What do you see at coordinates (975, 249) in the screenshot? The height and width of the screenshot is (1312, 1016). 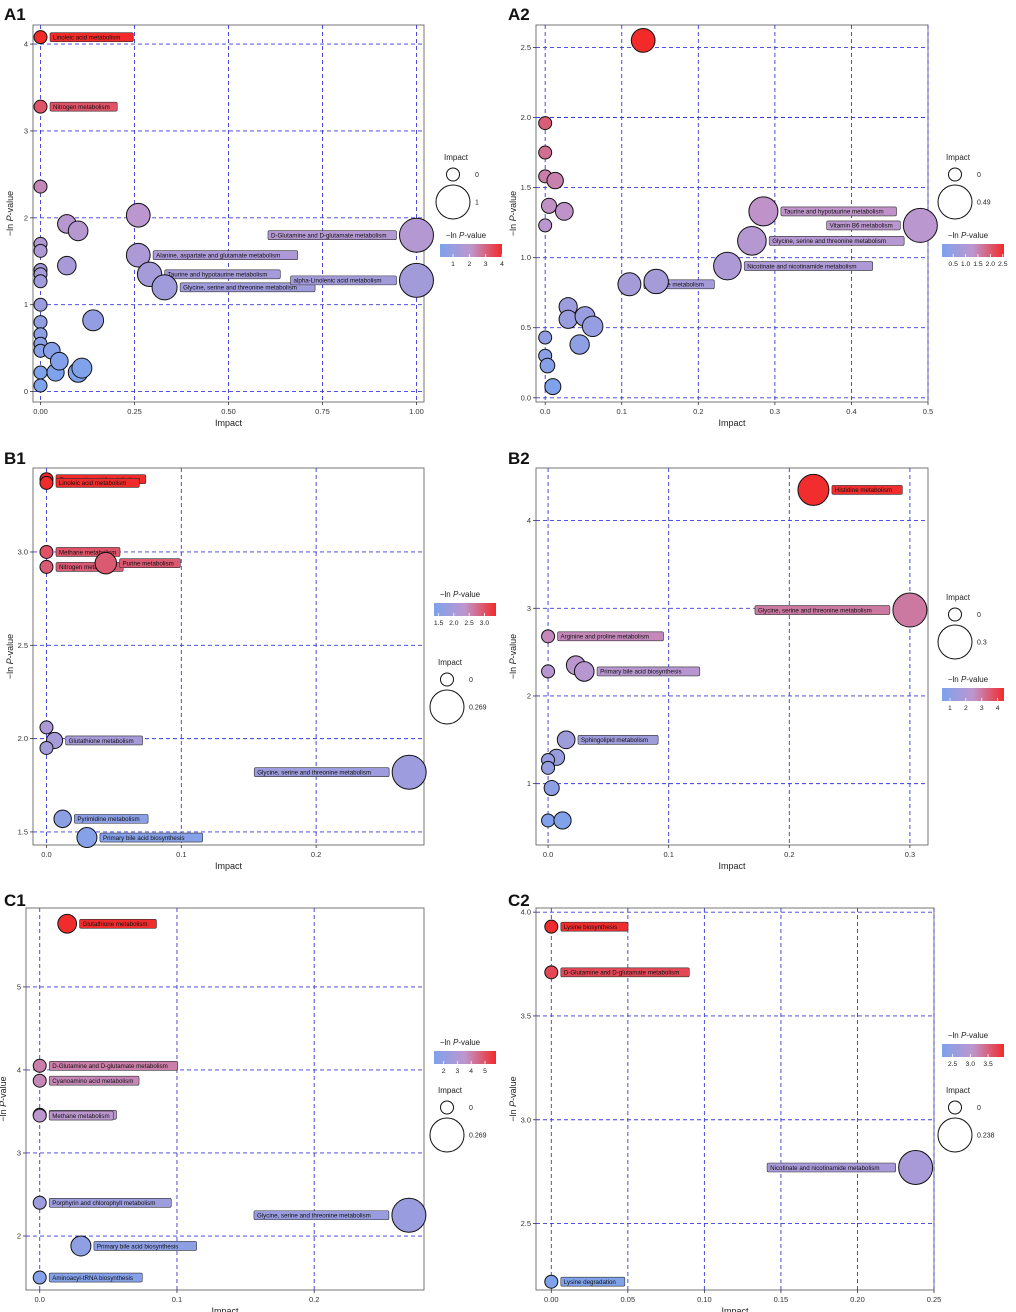 I see `color-legend: −ln P-value 0.5 1.0 1.5 2.0 2.5` at bounding box center [975, 249].